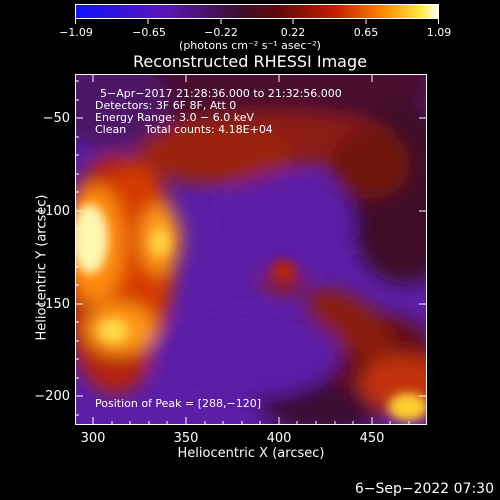 Image resolution: width=500 pixels, height=500 pixels. I want to click on peak-position-text: Position of Peak = [288,−120], so click(178, 403).